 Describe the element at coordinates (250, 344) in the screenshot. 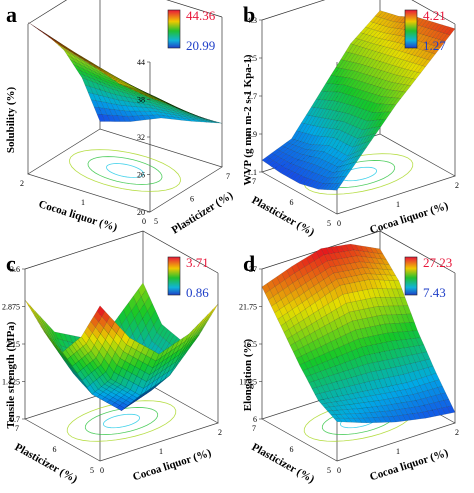

I see `z-tick-label: 16.5` at that location.